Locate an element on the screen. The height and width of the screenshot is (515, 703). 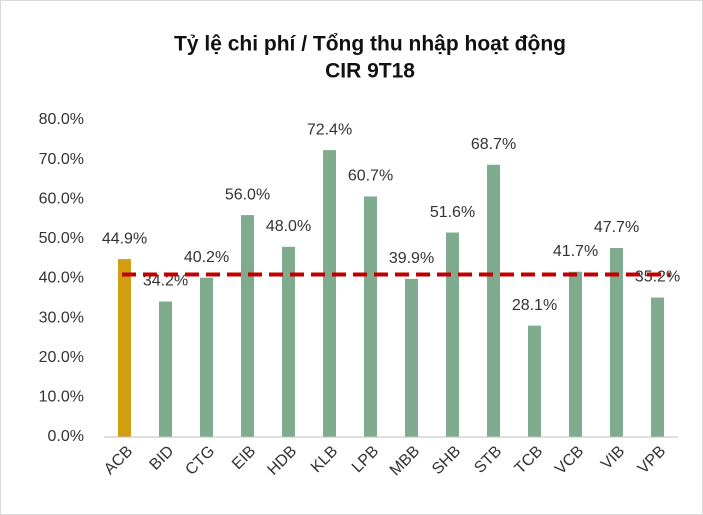
y-tick-label: 30.0% is located at coordinates (61, 317).